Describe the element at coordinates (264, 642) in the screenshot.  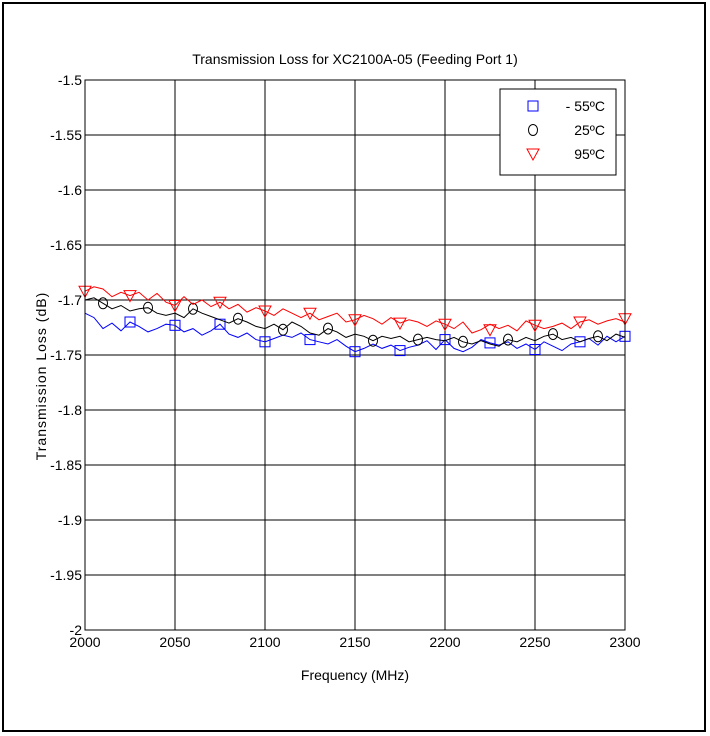
I see `x-tick-label: 2100` at that location.